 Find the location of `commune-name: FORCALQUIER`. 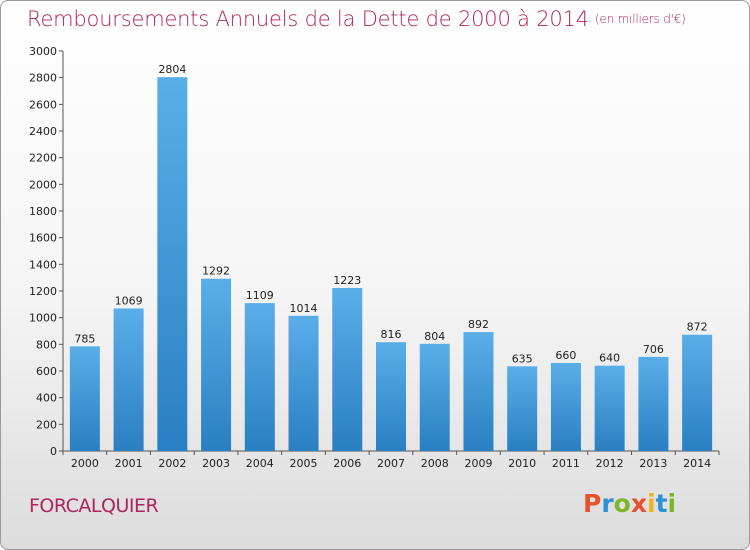

commune-name: FORCALQUIER is located at coordinates (94, 506).